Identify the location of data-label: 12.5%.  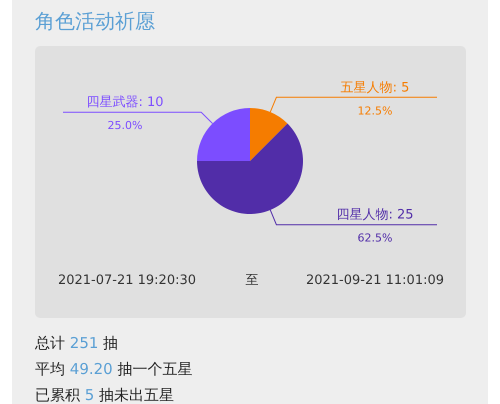
(375, 111).